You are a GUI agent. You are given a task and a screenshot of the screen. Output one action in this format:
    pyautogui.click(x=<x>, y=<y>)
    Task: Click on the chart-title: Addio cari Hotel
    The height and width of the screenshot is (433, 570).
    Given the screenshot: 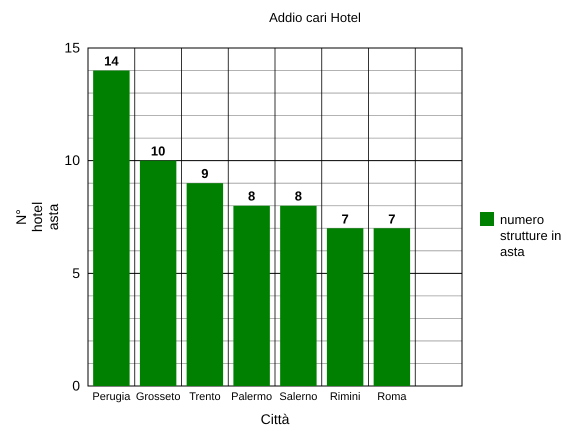 What is the action you would take?
    pyautogui.click(x=315, y=17)
    